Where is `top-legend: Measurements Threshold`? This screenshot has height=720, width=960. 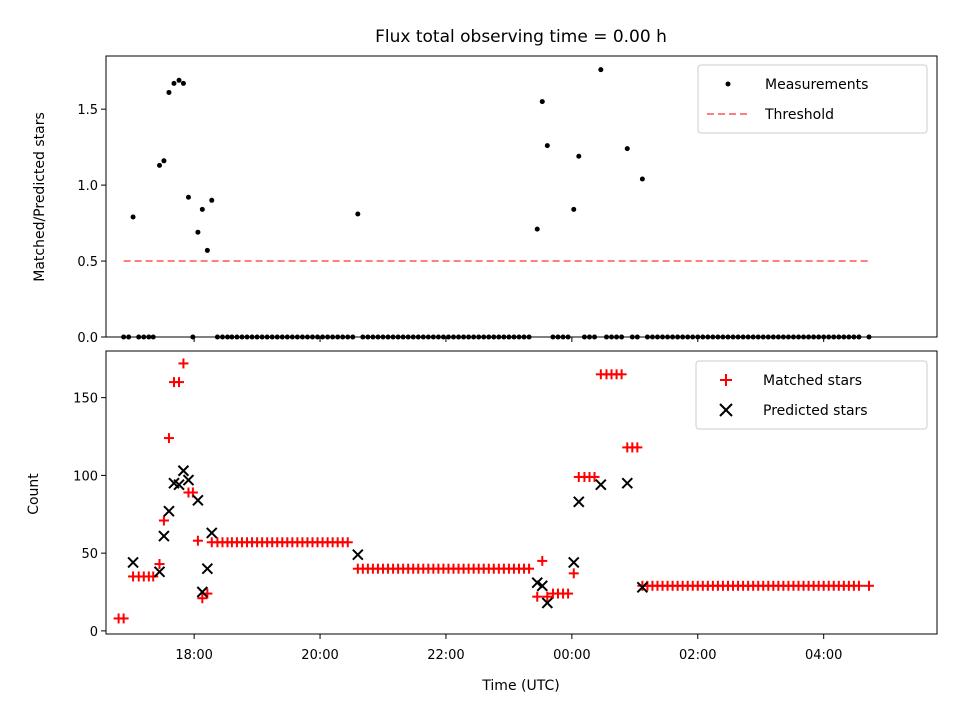
top-legend: Measurements Threshold is located at coordinates (812, 99).